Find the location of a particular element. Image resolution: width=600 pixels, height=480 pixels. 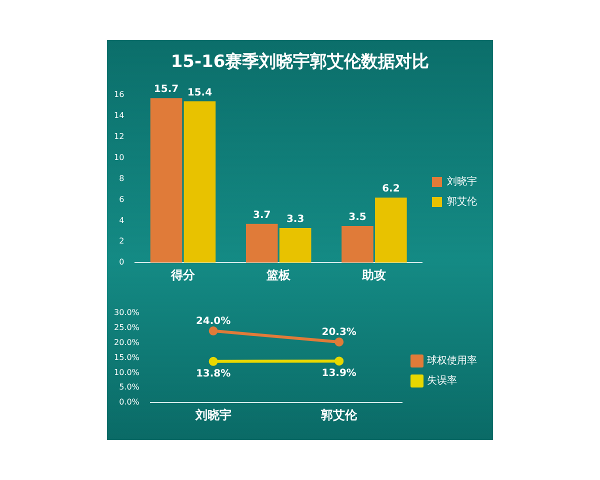

data-label: 13.9% is located at coordinates (339, 374).